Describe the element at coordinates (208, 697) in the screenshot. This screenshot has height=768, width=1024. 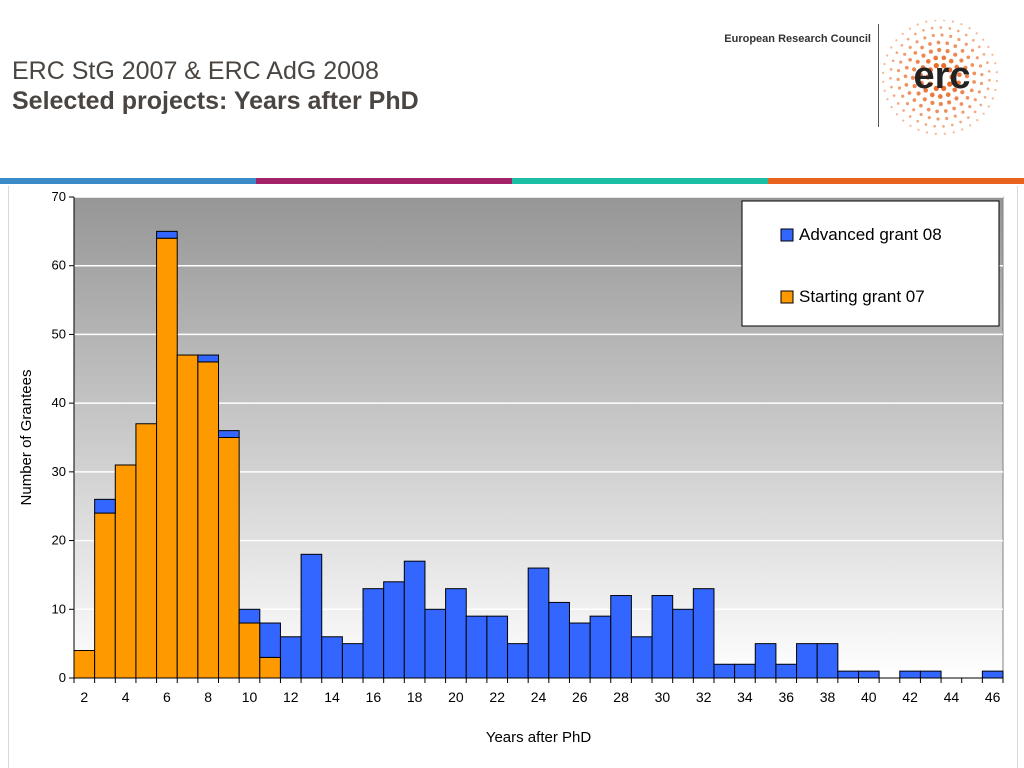
I see `x-tick-label: 8` at that location.